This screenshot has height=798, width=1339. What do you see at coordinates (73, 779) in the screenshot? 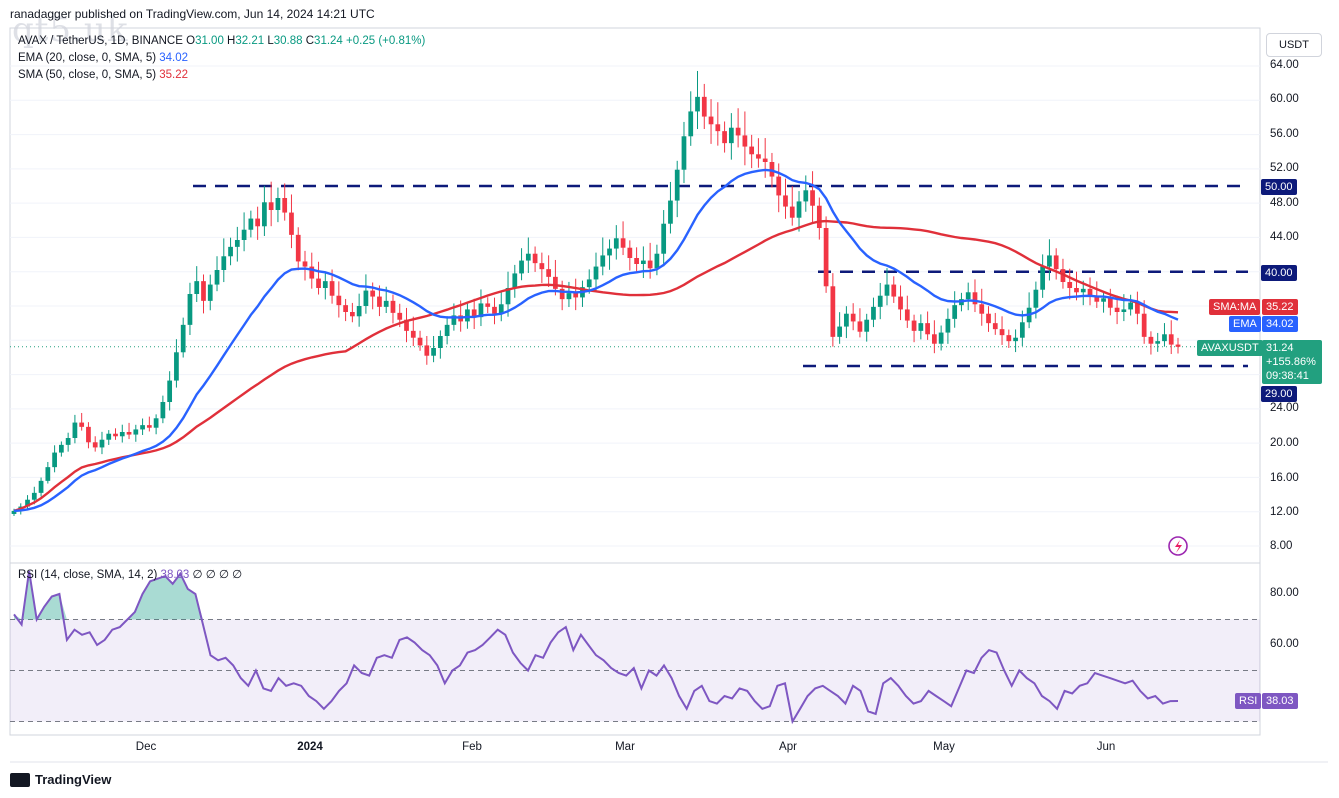
I see `brand-label: TradingView` at bounding box center [73, 779].